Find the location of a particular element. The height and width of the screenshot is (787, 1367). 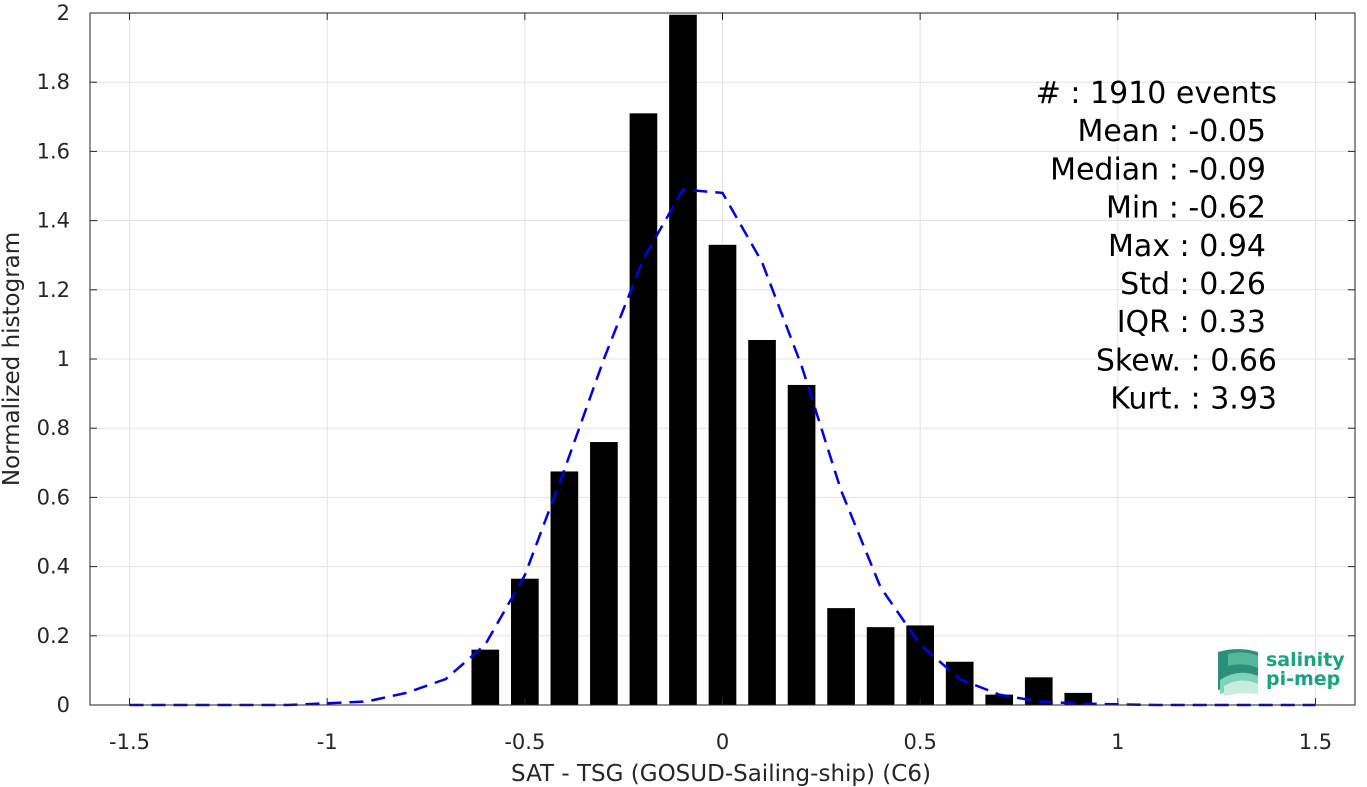

logo-text-line2: pi-mep is located at coordinates (1303, 679).